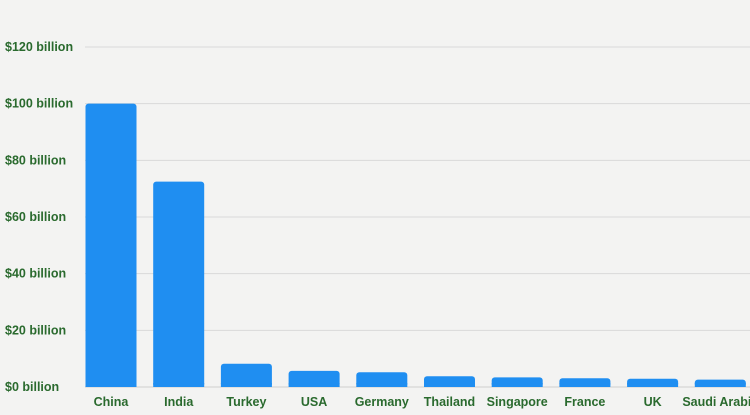 This screenshot has width=750, height=415. I want to click on bar-india, so click(179, 284).